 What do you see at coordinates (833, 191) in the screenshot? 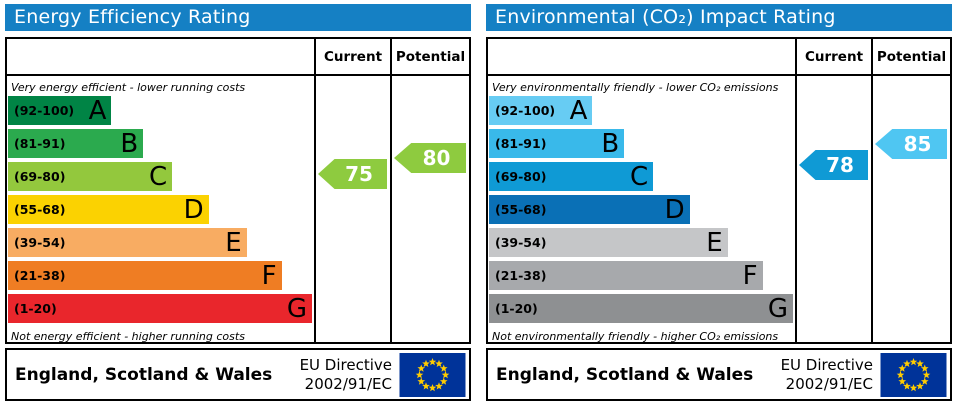
I see `current-column: Current 78` at bounding box center [833, 191].